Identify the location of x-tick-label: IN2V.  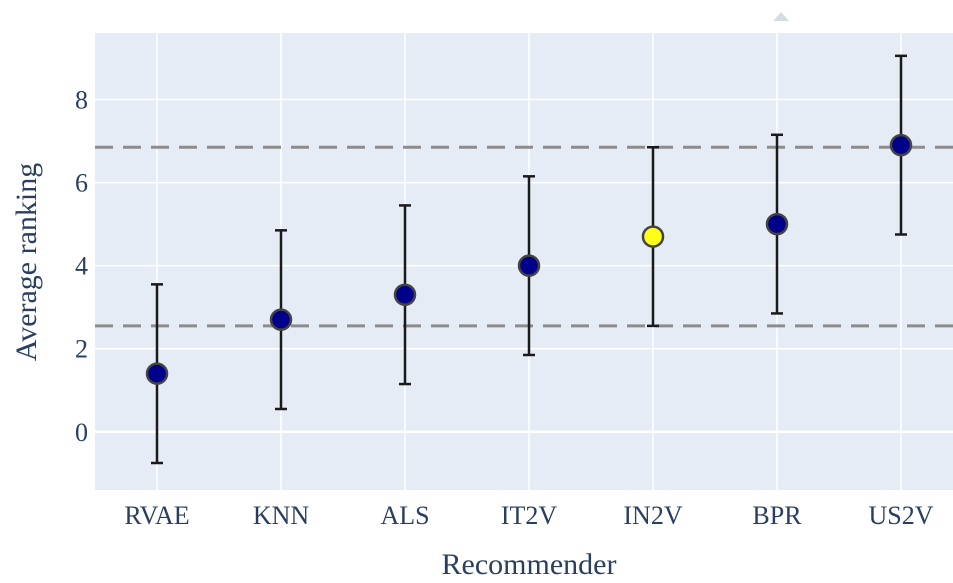
(652, 515).